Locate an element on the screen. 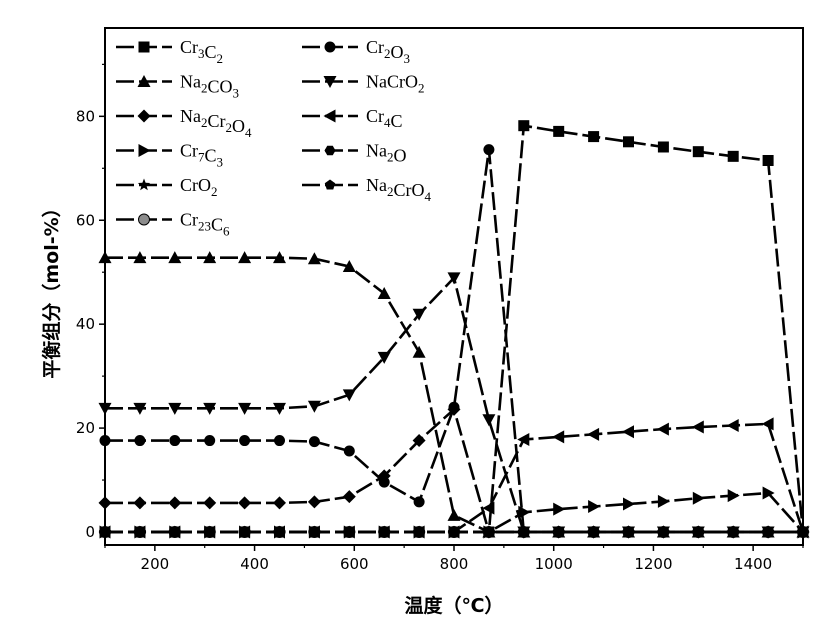  legend-entry-Na2O: Na2O is located at coordinates (354, 153).